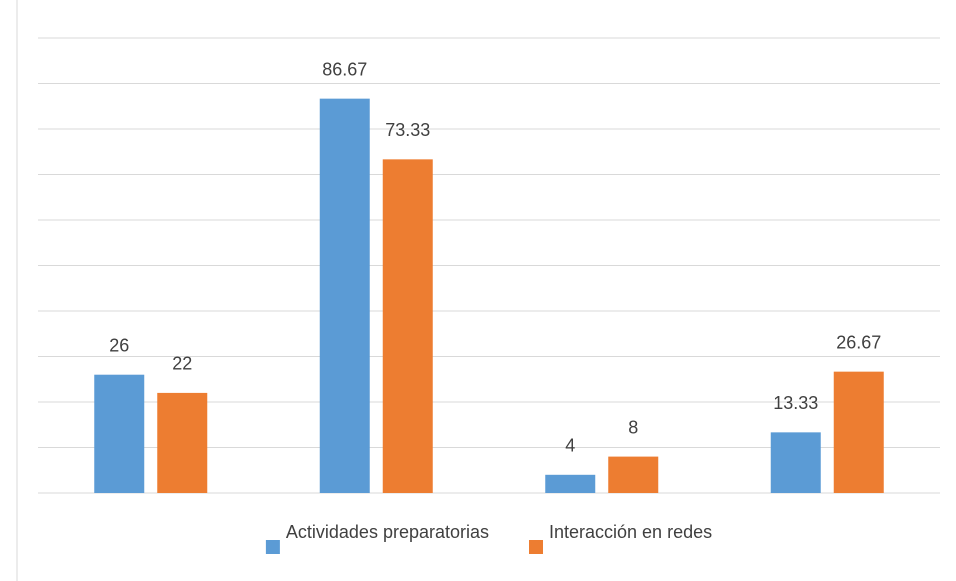  Describe the element at coordinates (795, 403) in the screenshot. I see `data-label: 13.33` at that location.